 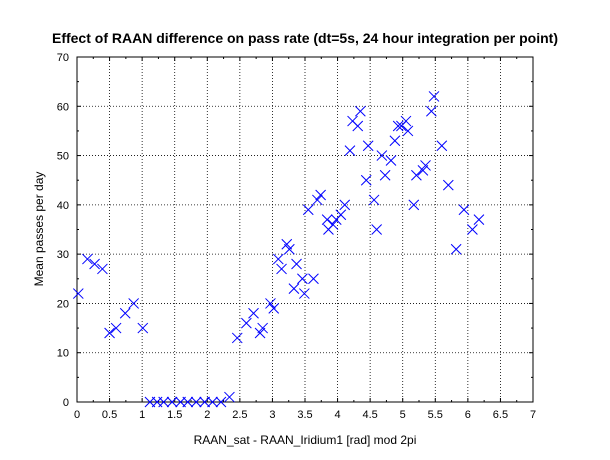 I want to click on y-tick-label: 60, so click(x=63, y=107).